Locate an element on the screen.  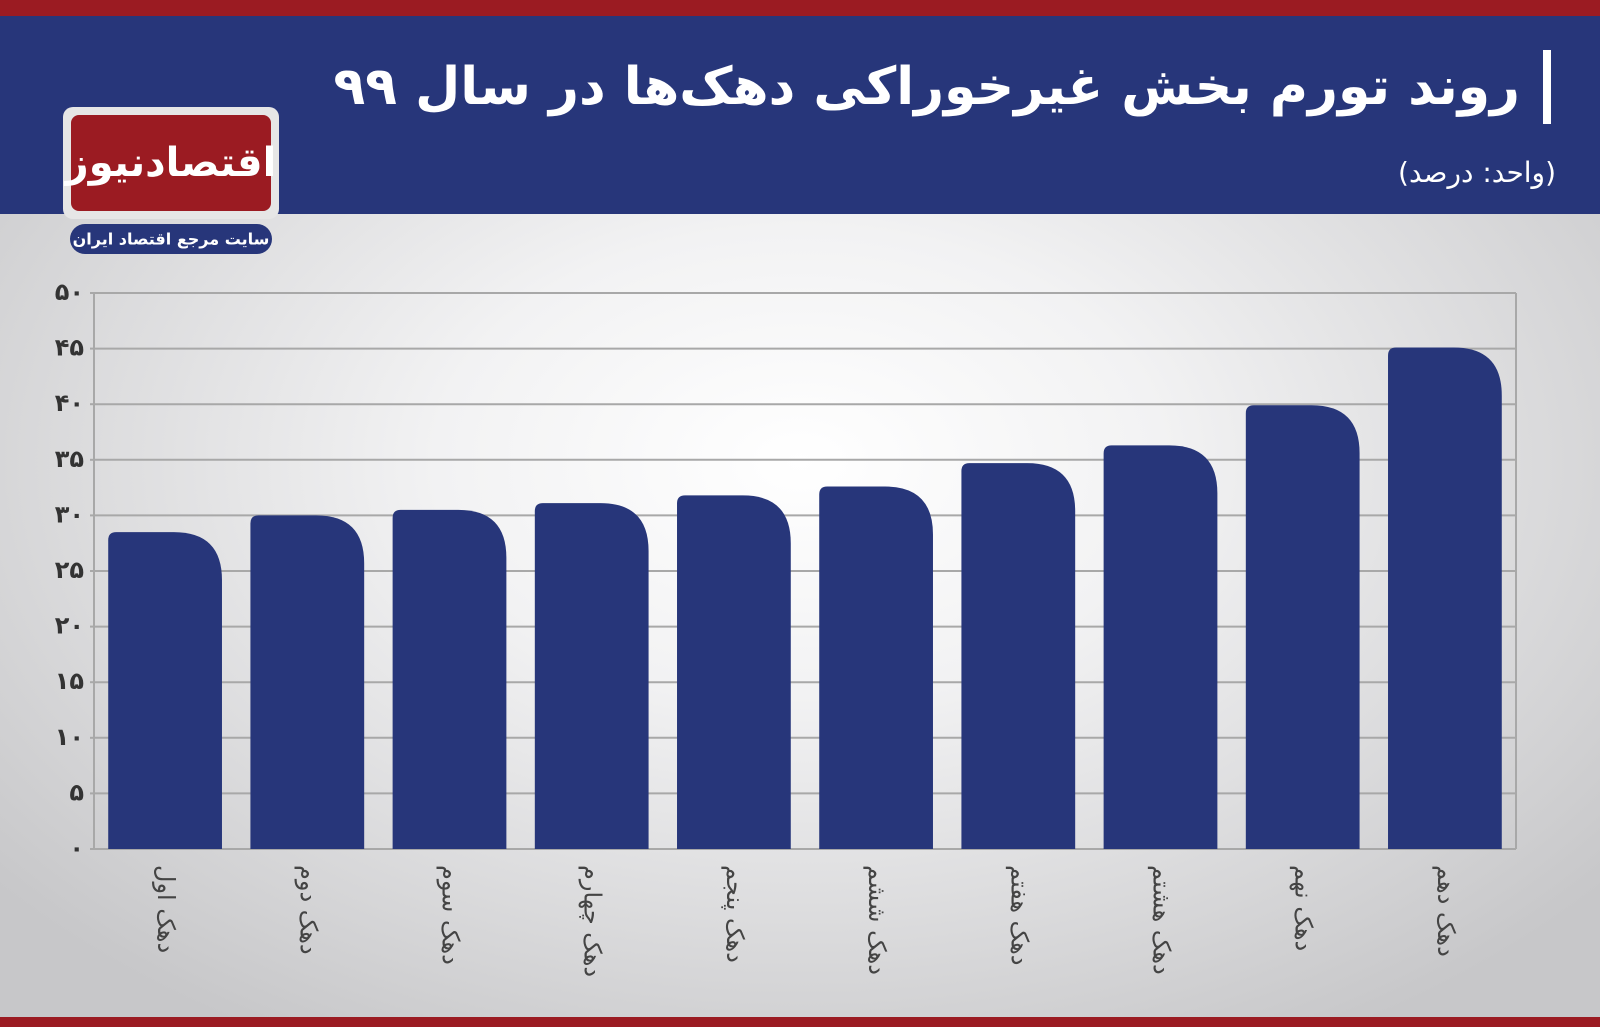
x-tick-label: دهک هفتم is located at coordinates (1019, 915).